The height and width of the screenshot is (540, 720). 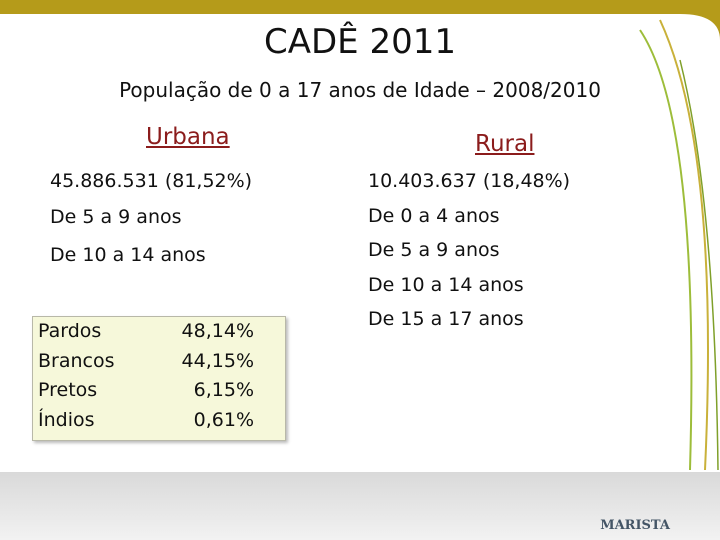 What do you see at coordinates (505, 144) in the screenshot?
I see `section-heading: Rural` at bounding box center [505, 144].